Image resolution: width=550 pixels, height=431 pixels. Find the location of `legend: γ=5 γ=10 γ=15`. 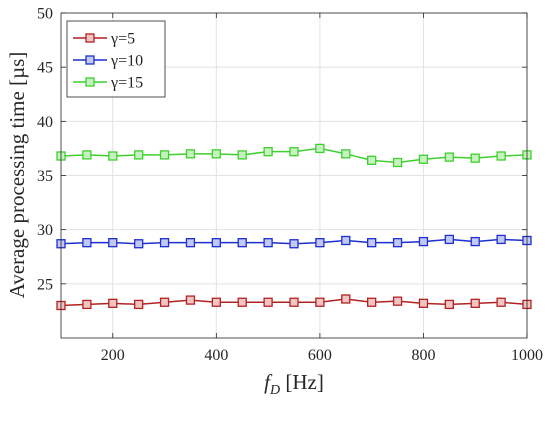

legend: γ=5 γ=10 γ=15 is located at coordinates (116, 59).